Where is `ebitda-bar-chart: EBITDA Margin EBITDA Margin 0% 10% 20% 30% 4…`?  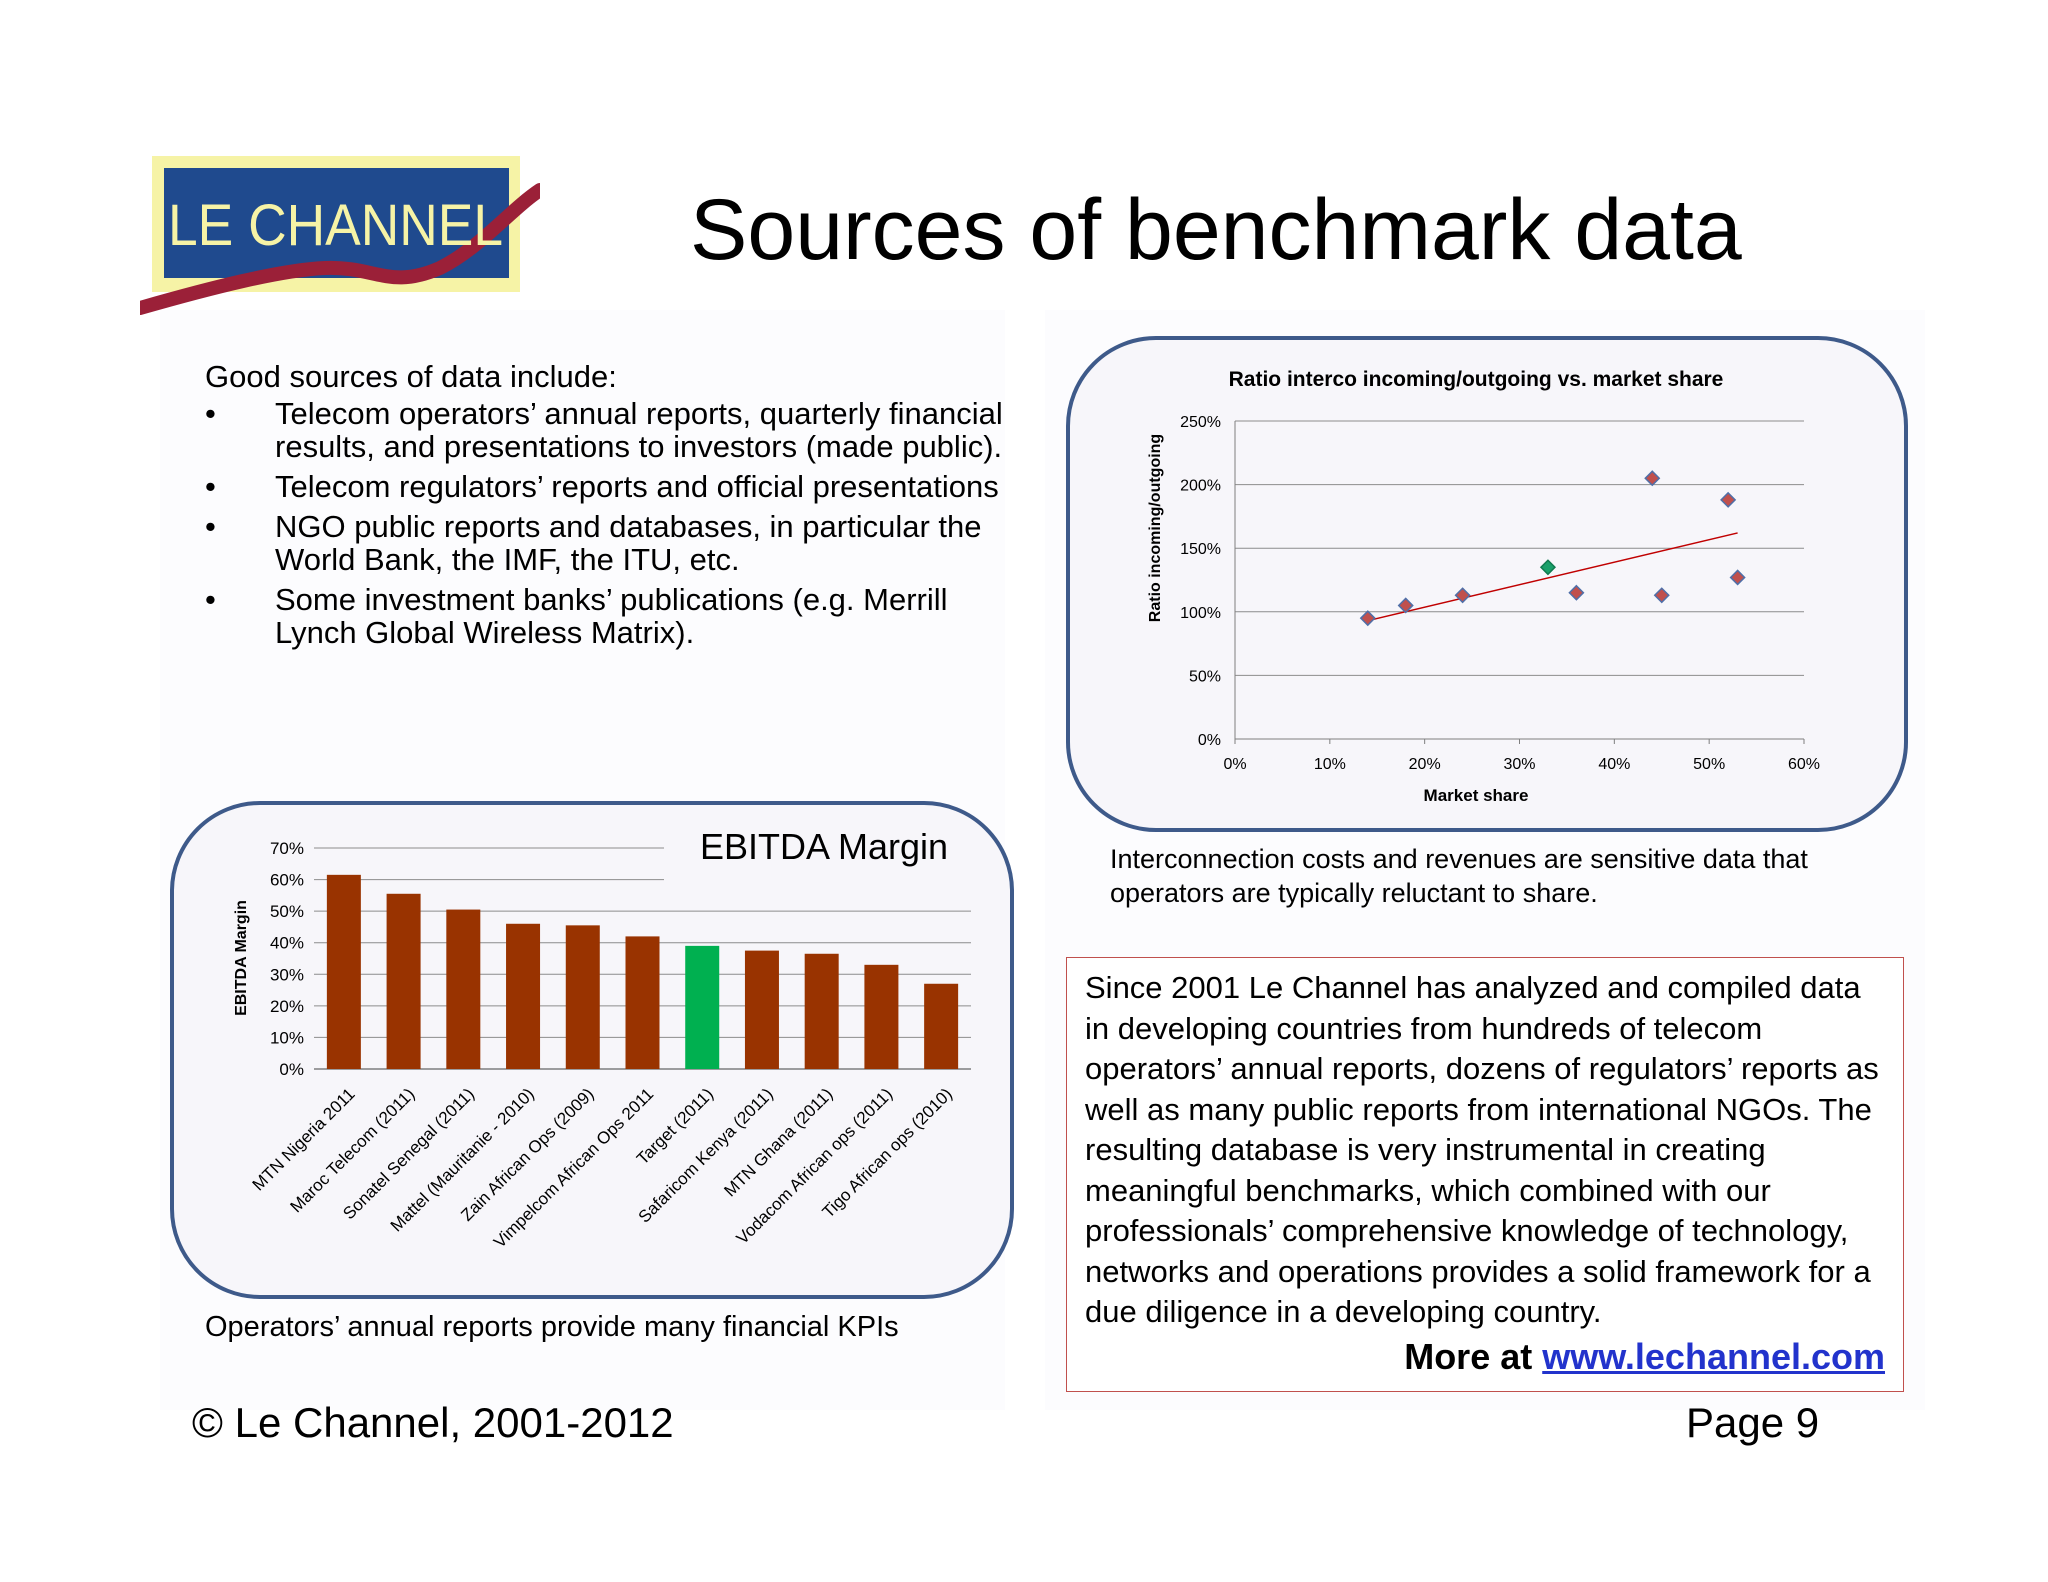 ebitda-bar-chart: EBITDA Margin EBITDA Margin 0% 10% 20% 30% 4… is located at coordinates (602, 1039).